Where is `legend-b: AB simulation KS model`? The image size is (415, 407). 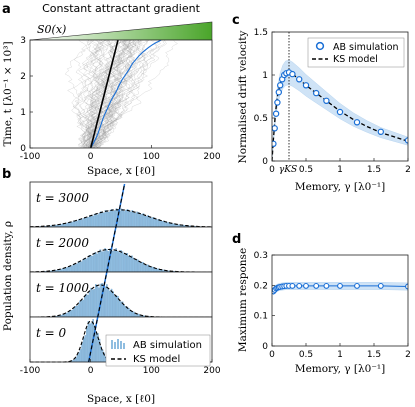 legend-b: AB simulation KS model is located at coordinates (158, 350).